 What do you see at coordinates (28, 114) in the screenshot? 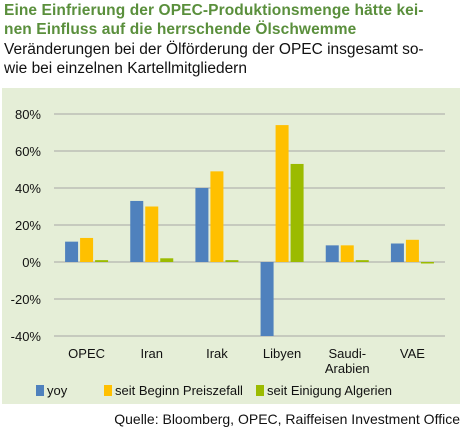
I see `y-tick-label: 80%` at bounding box center [28, 114].